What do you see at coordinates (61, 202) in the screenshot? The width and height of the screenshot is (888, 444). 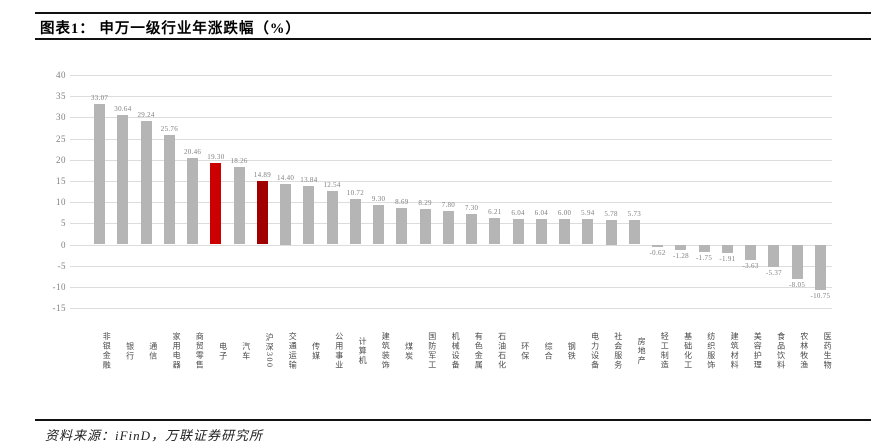 I see `y-tick-label: 10` at bounding box center [61, 202].